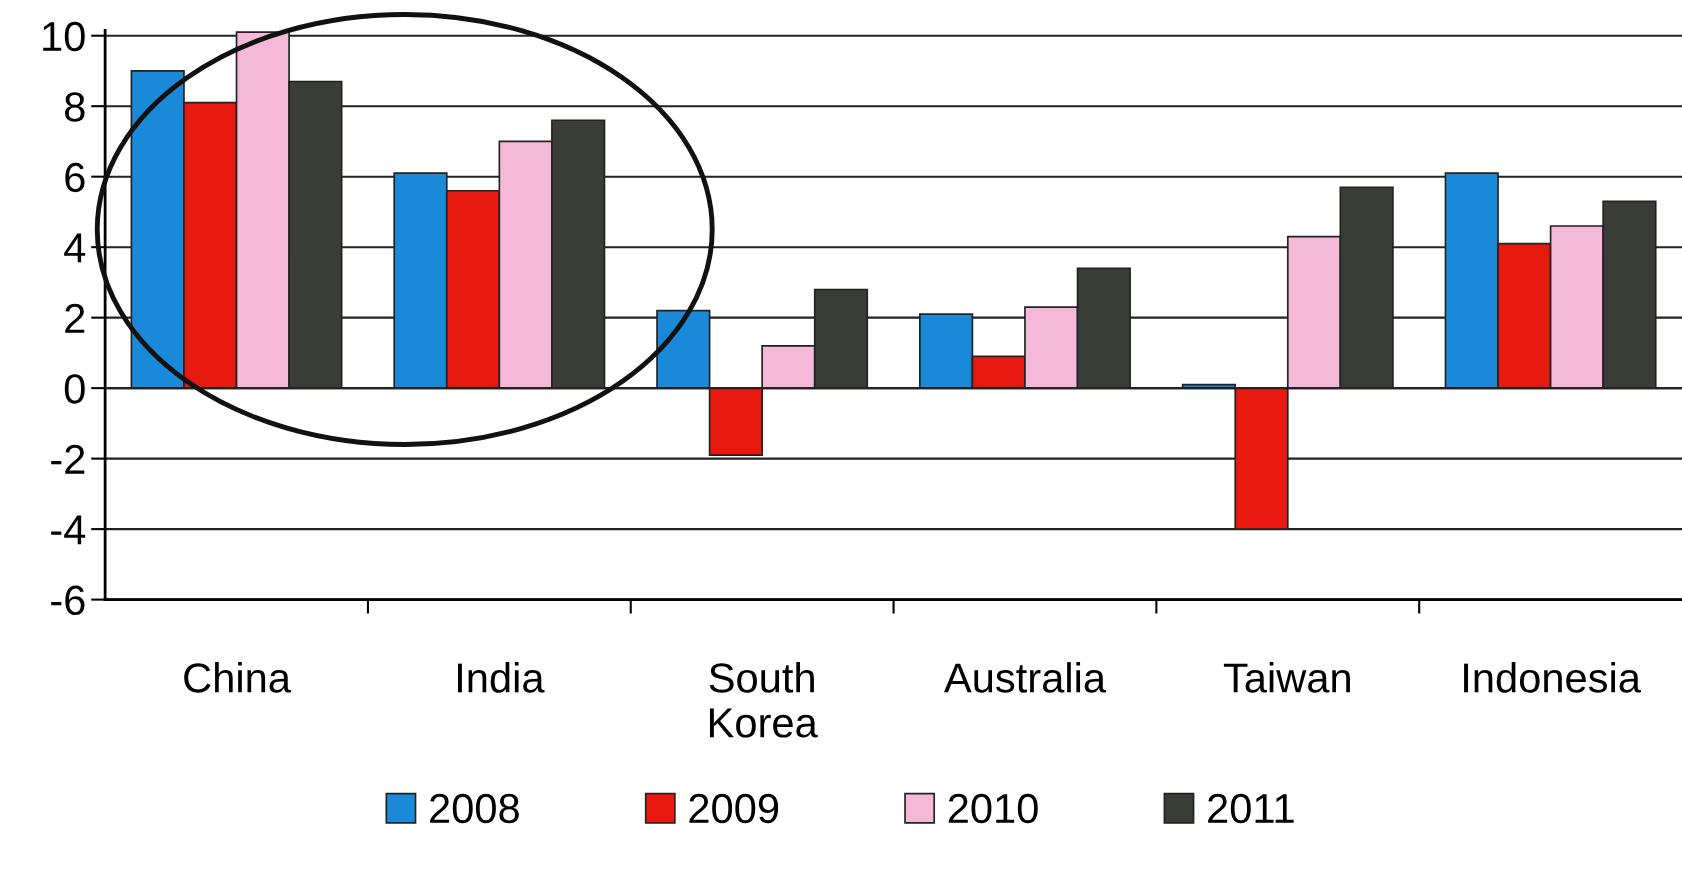 This screenshot has width=1682, height=869. Describe the element at coordinates (734, 808) in the screenshot. I see `legend-label: 2009` at that location.